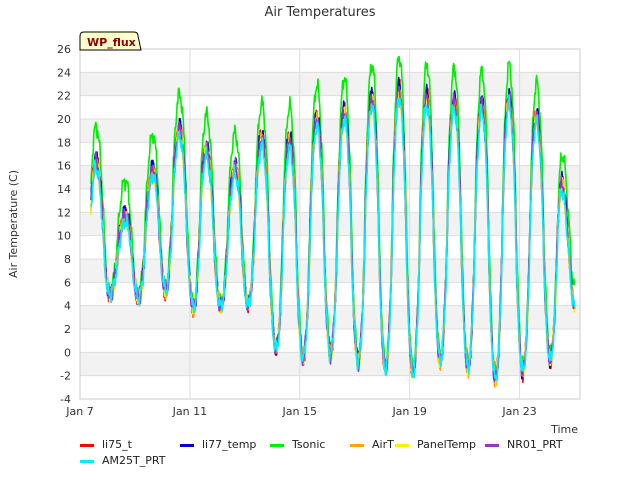 The image size is (640, 480). I want to click on legend-label: PanelTemp, so click(446, 444).